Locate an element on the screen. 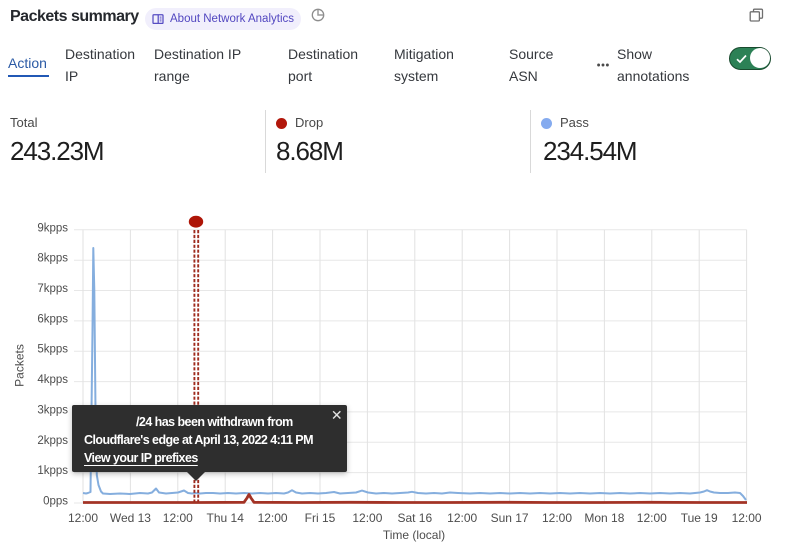 This screenshot has width=785, height=555. svg-text: Sat 16 is located at coordinates (414, 518).